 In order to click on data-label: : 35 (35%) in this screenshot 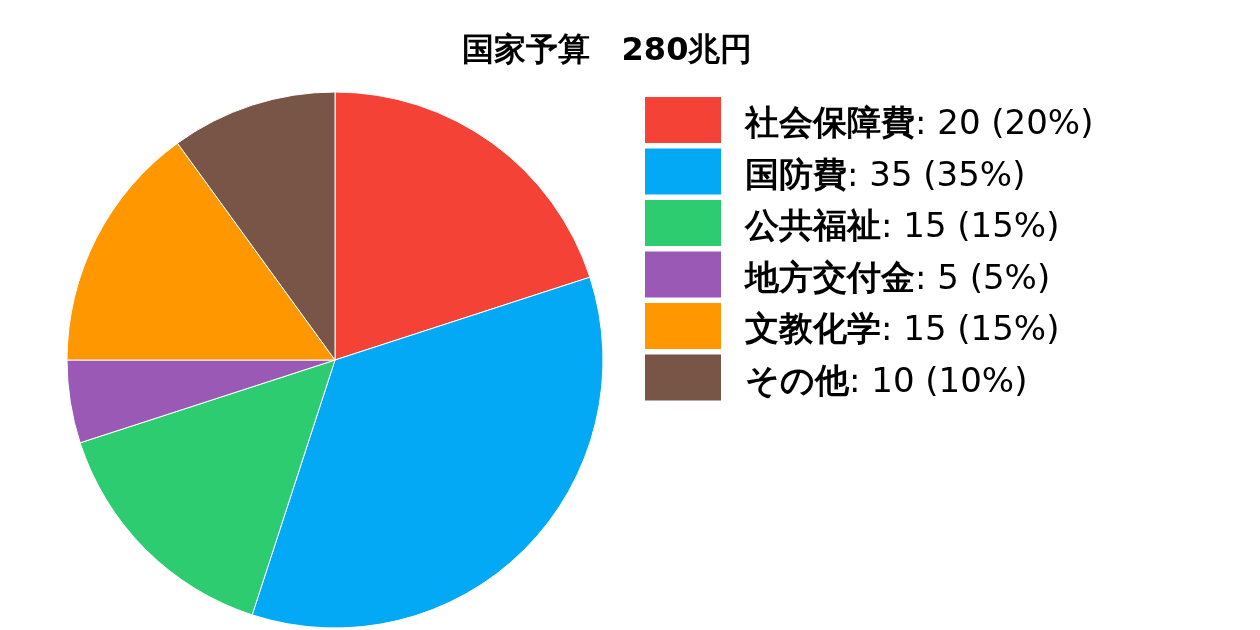, I will do `click(936, 173)`.